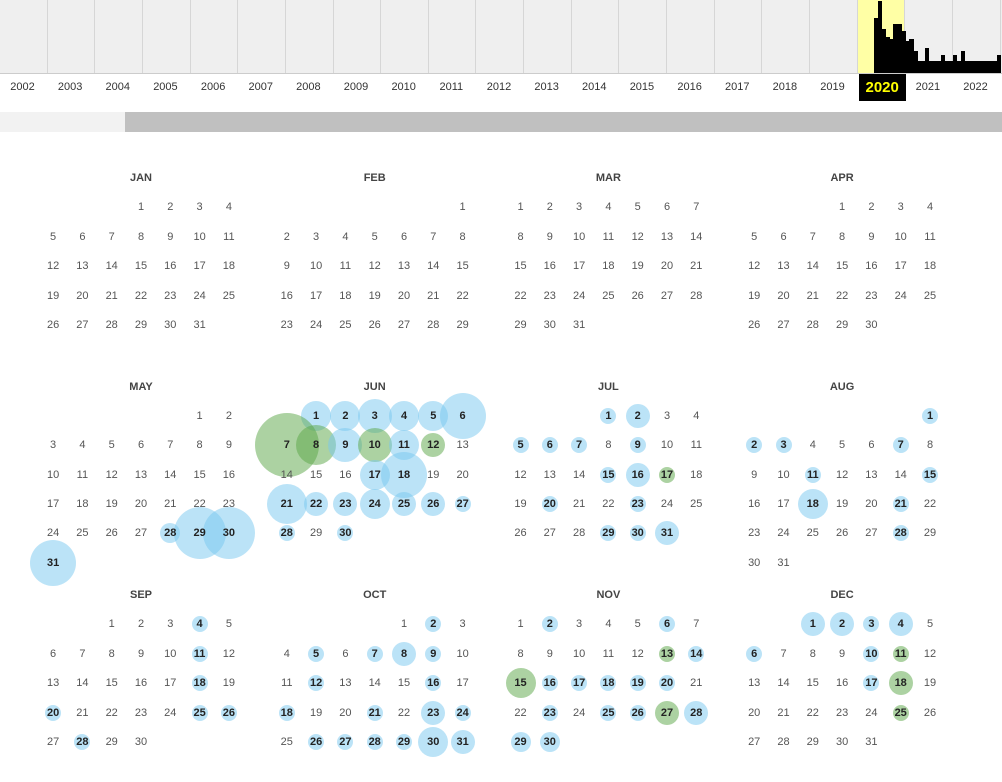  Describe the element at coordinates (832, 87) in the screenshot. I see `year-label-2019: 2019` at that location.